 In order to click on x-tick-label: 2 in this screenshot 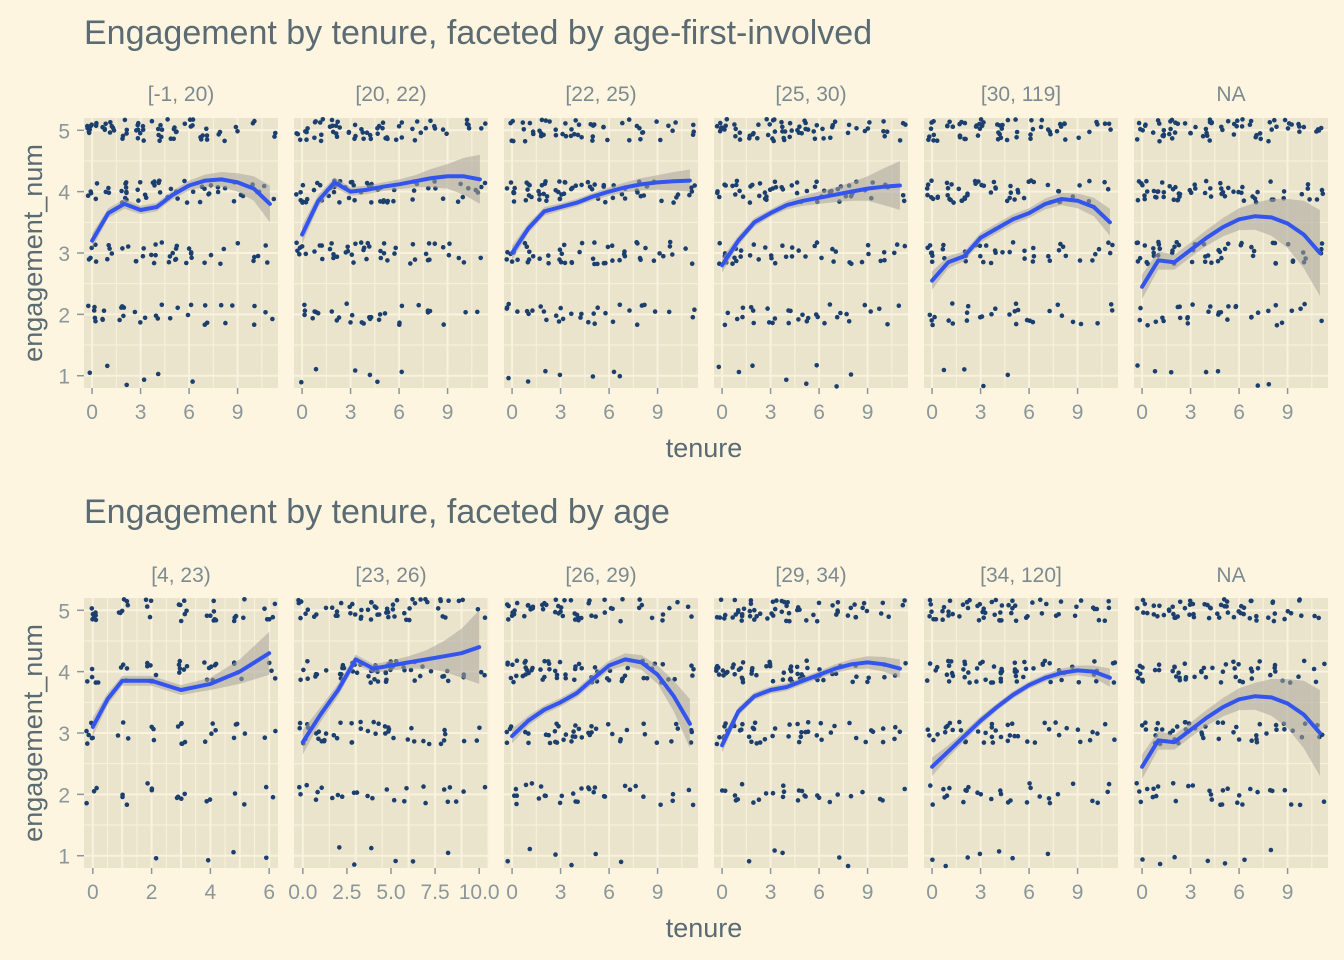, I will do `click(152, 892)`.